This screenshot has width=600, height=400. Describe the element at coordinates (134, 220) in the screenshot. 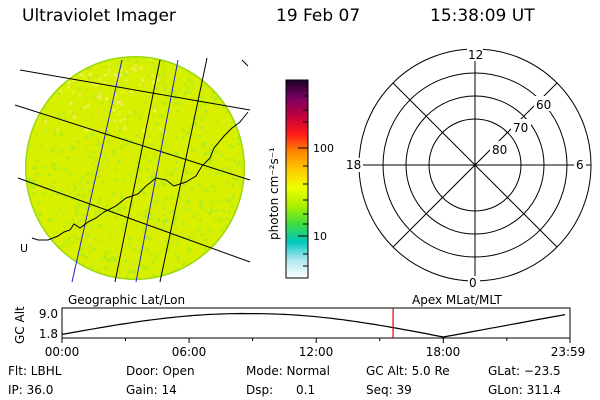

I see `latitude-line` at that location.